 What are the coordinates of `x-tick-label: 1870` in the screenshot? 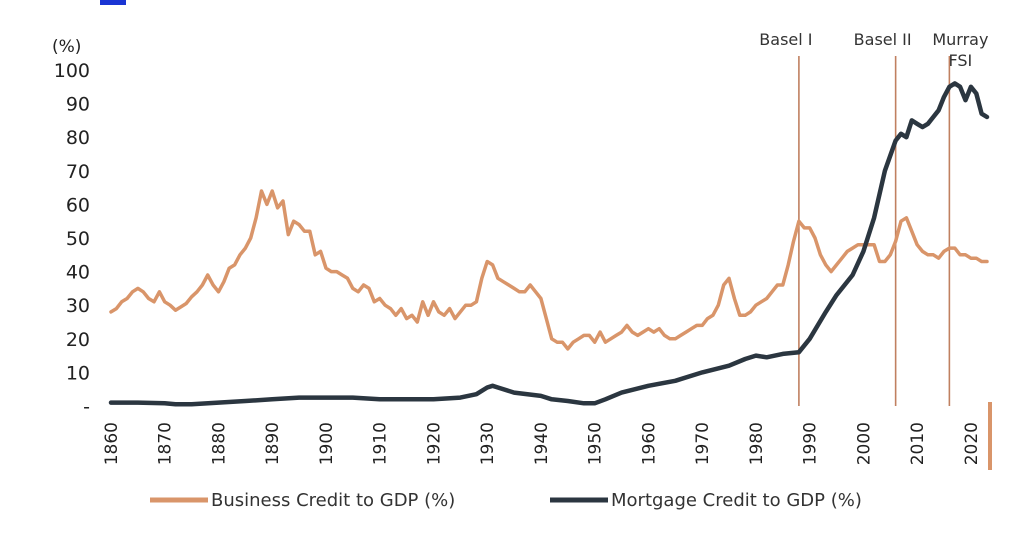 It's located at (166, 443).